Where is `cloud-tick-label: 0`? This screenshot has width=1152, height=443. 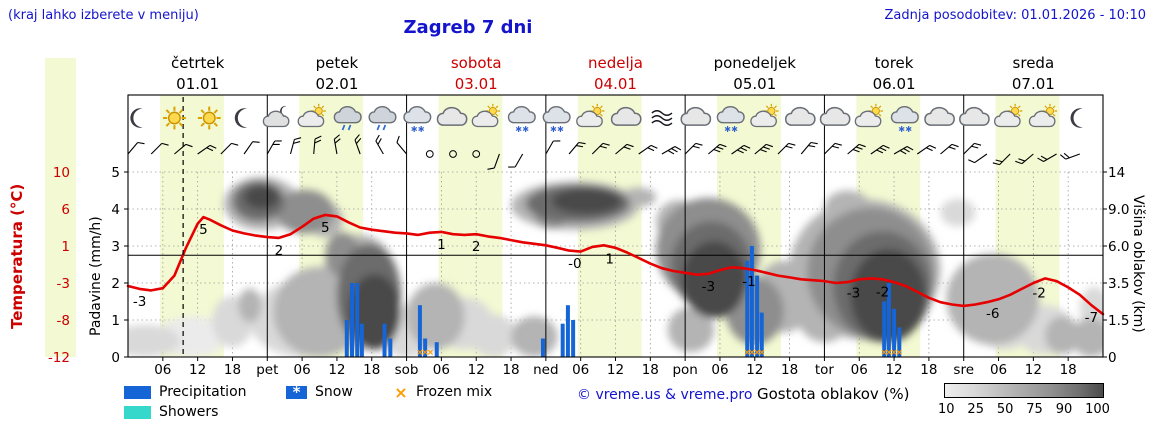
cloud-tick-label: 0 is located at coordinates (1112, 358).